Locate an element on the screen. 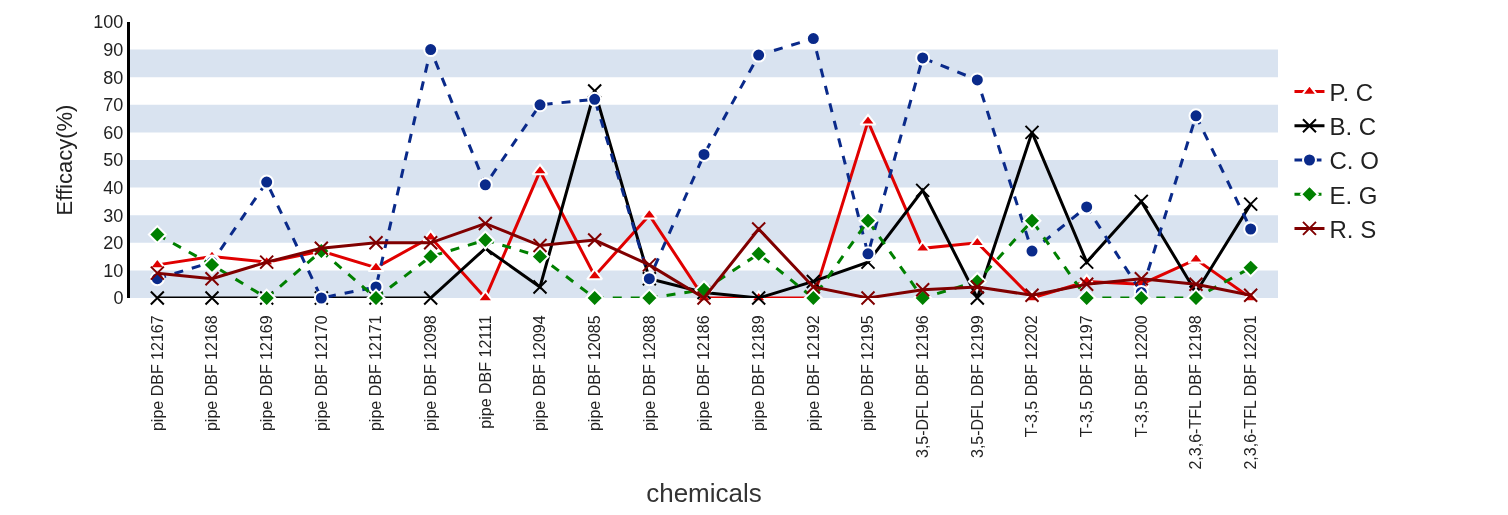 This screenshot has height=515, width=1508. x-tick-label: pipe DBF 12168 is located at coordinates (212, 373).